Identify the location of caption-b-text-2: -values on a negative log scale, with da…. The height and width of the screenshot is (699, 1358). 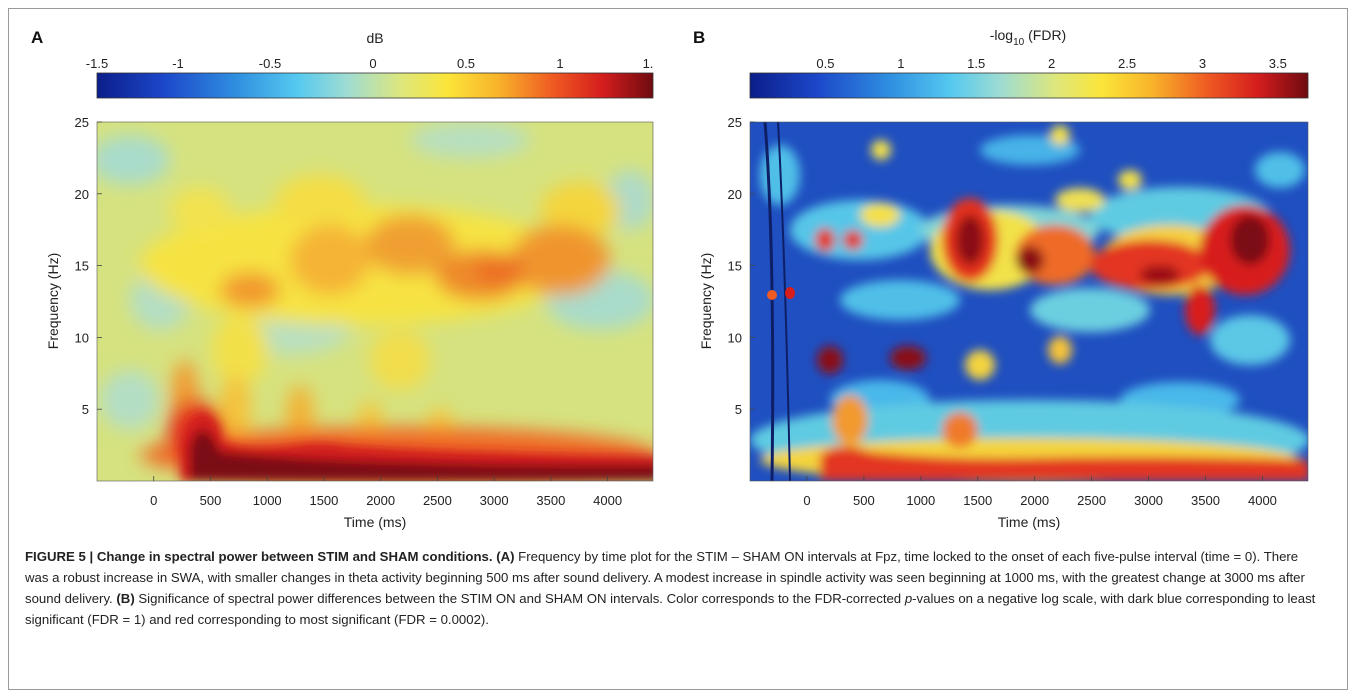
(670, 609).